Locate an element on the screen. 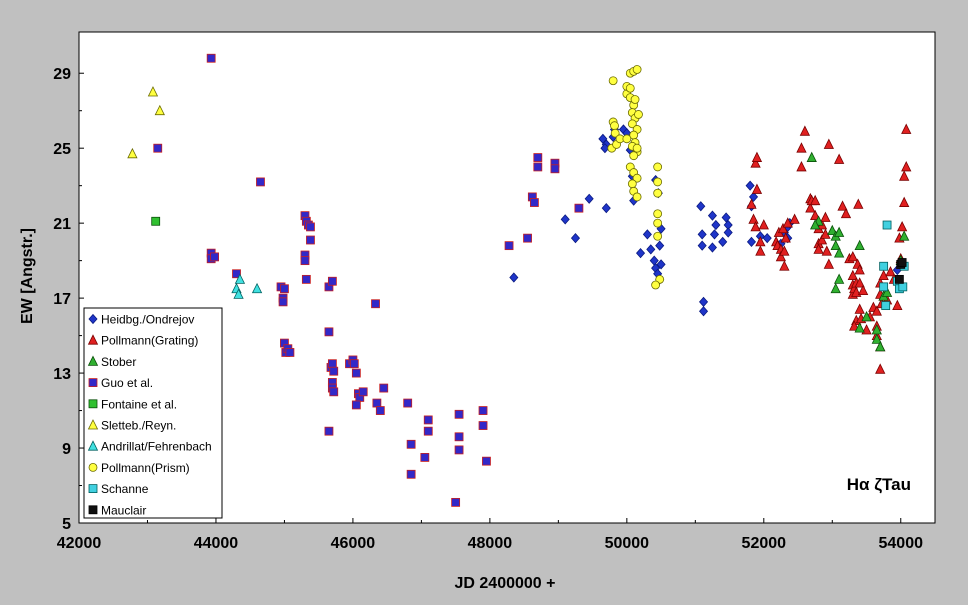 This screenshot has height=605, width=968. data-point-andrillat-fehrenbach is located at coordinates (257, 288).